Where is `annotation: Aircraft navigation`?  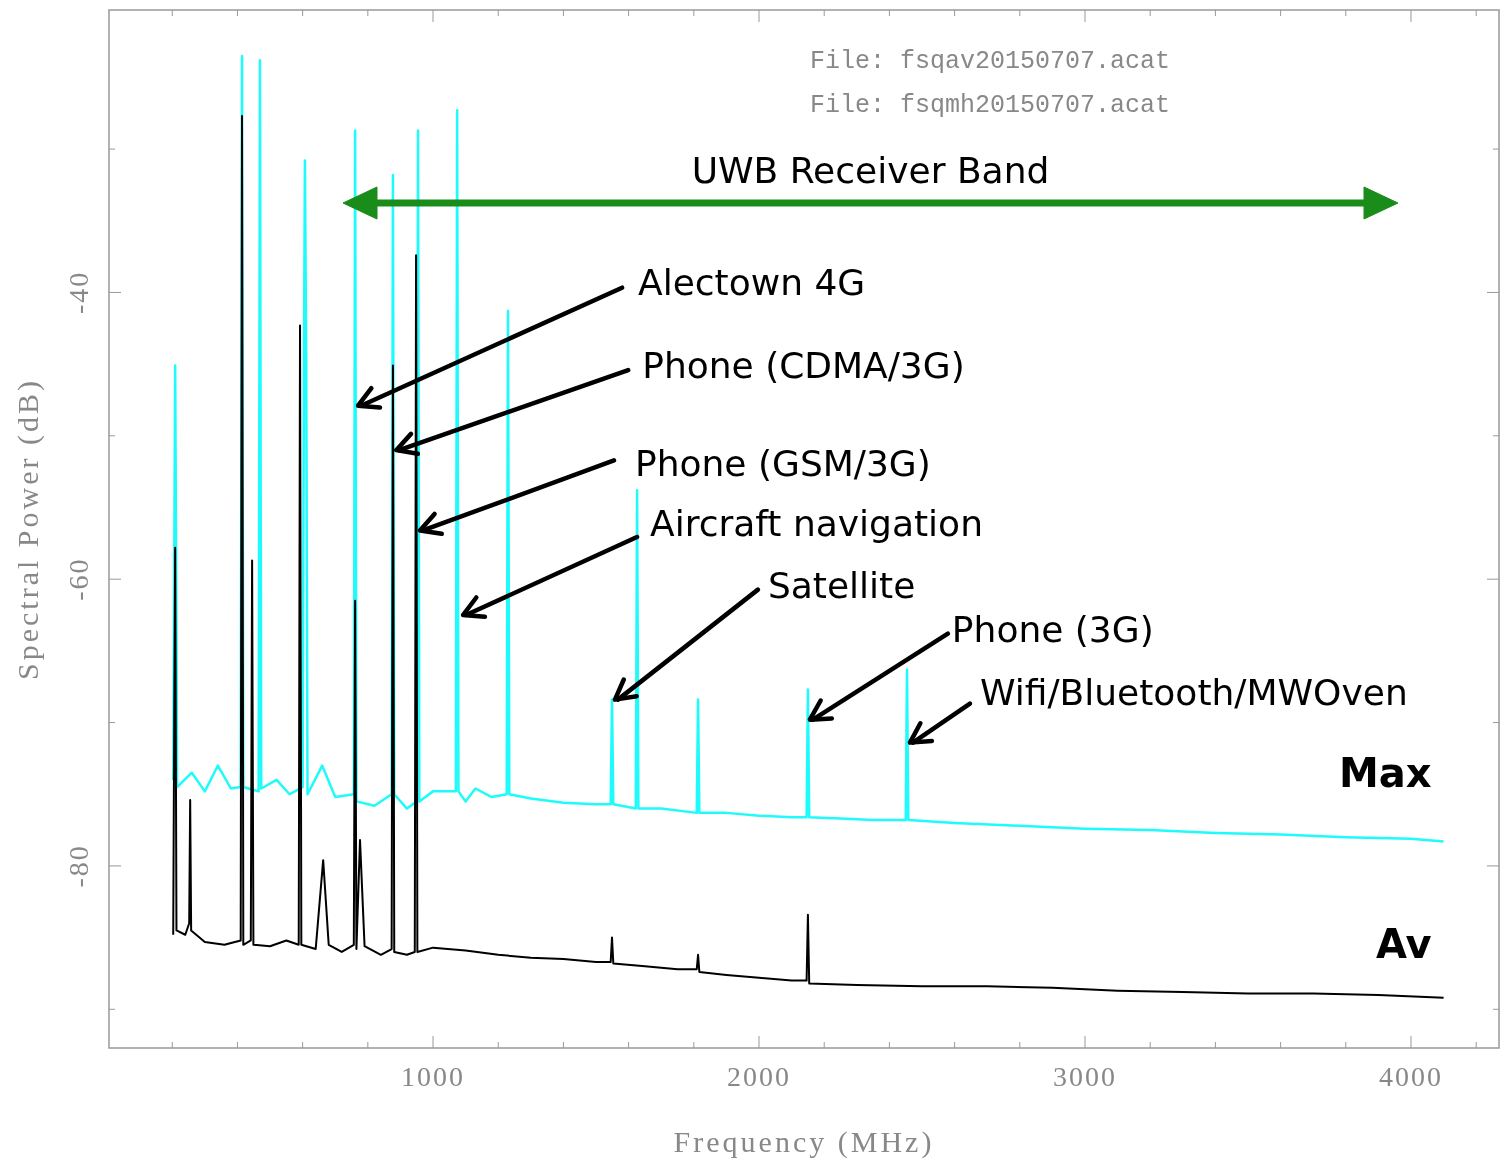 annotation: Aircraft navigation is located at coordinates (816, 523).